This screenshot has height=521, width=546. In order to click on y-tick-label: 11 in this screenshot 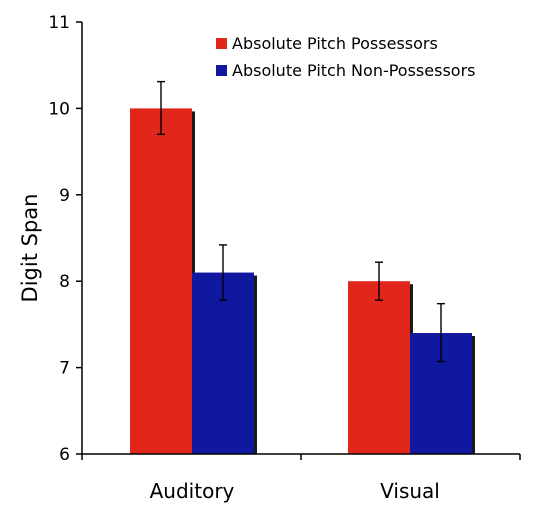, I will do `click(59, 23)`.